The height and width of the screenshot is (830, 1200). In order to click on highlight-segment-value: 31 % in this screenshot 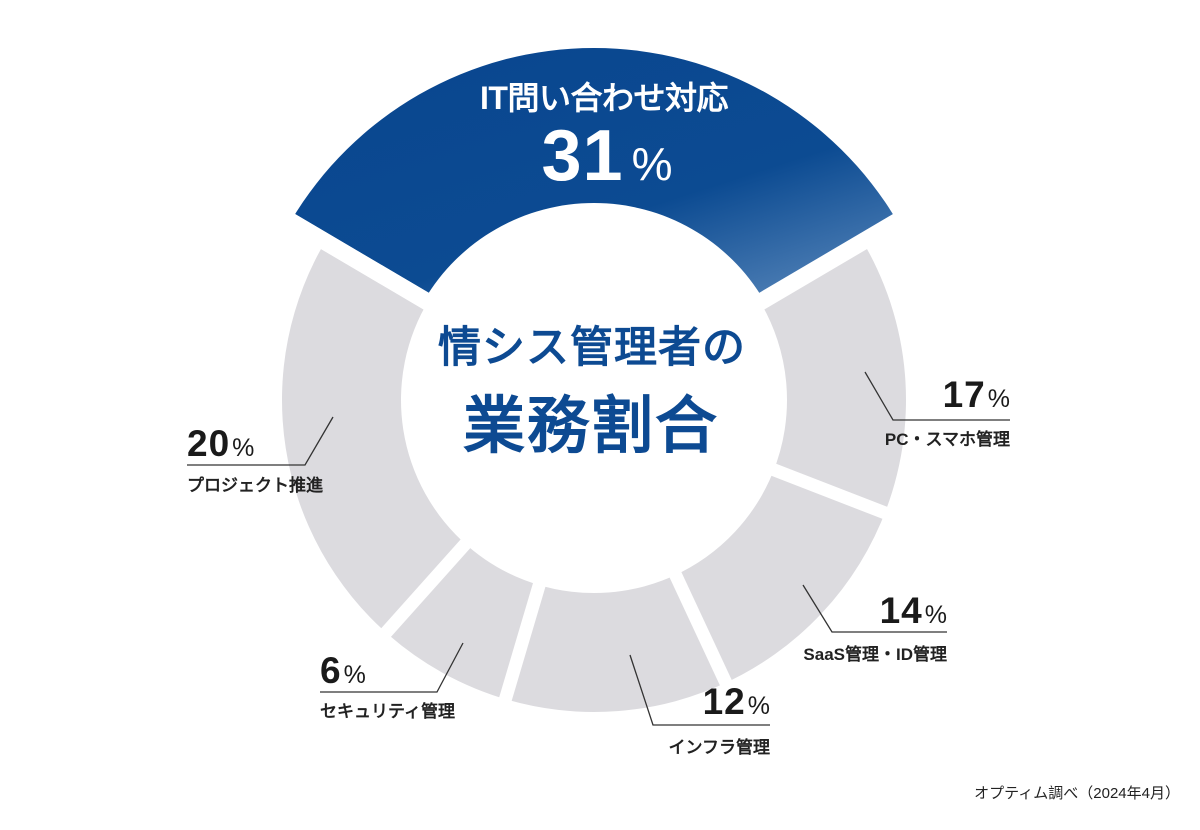, I will do `click(600, 156)`.